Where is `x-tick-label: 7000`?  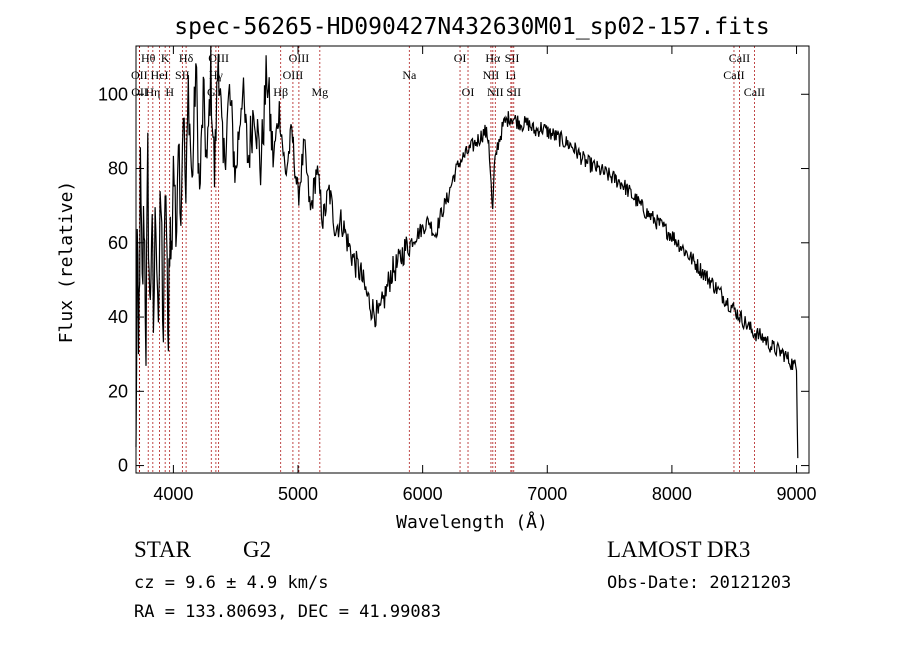
x-tick-label: 7000 is located at coordinates (547, 494).